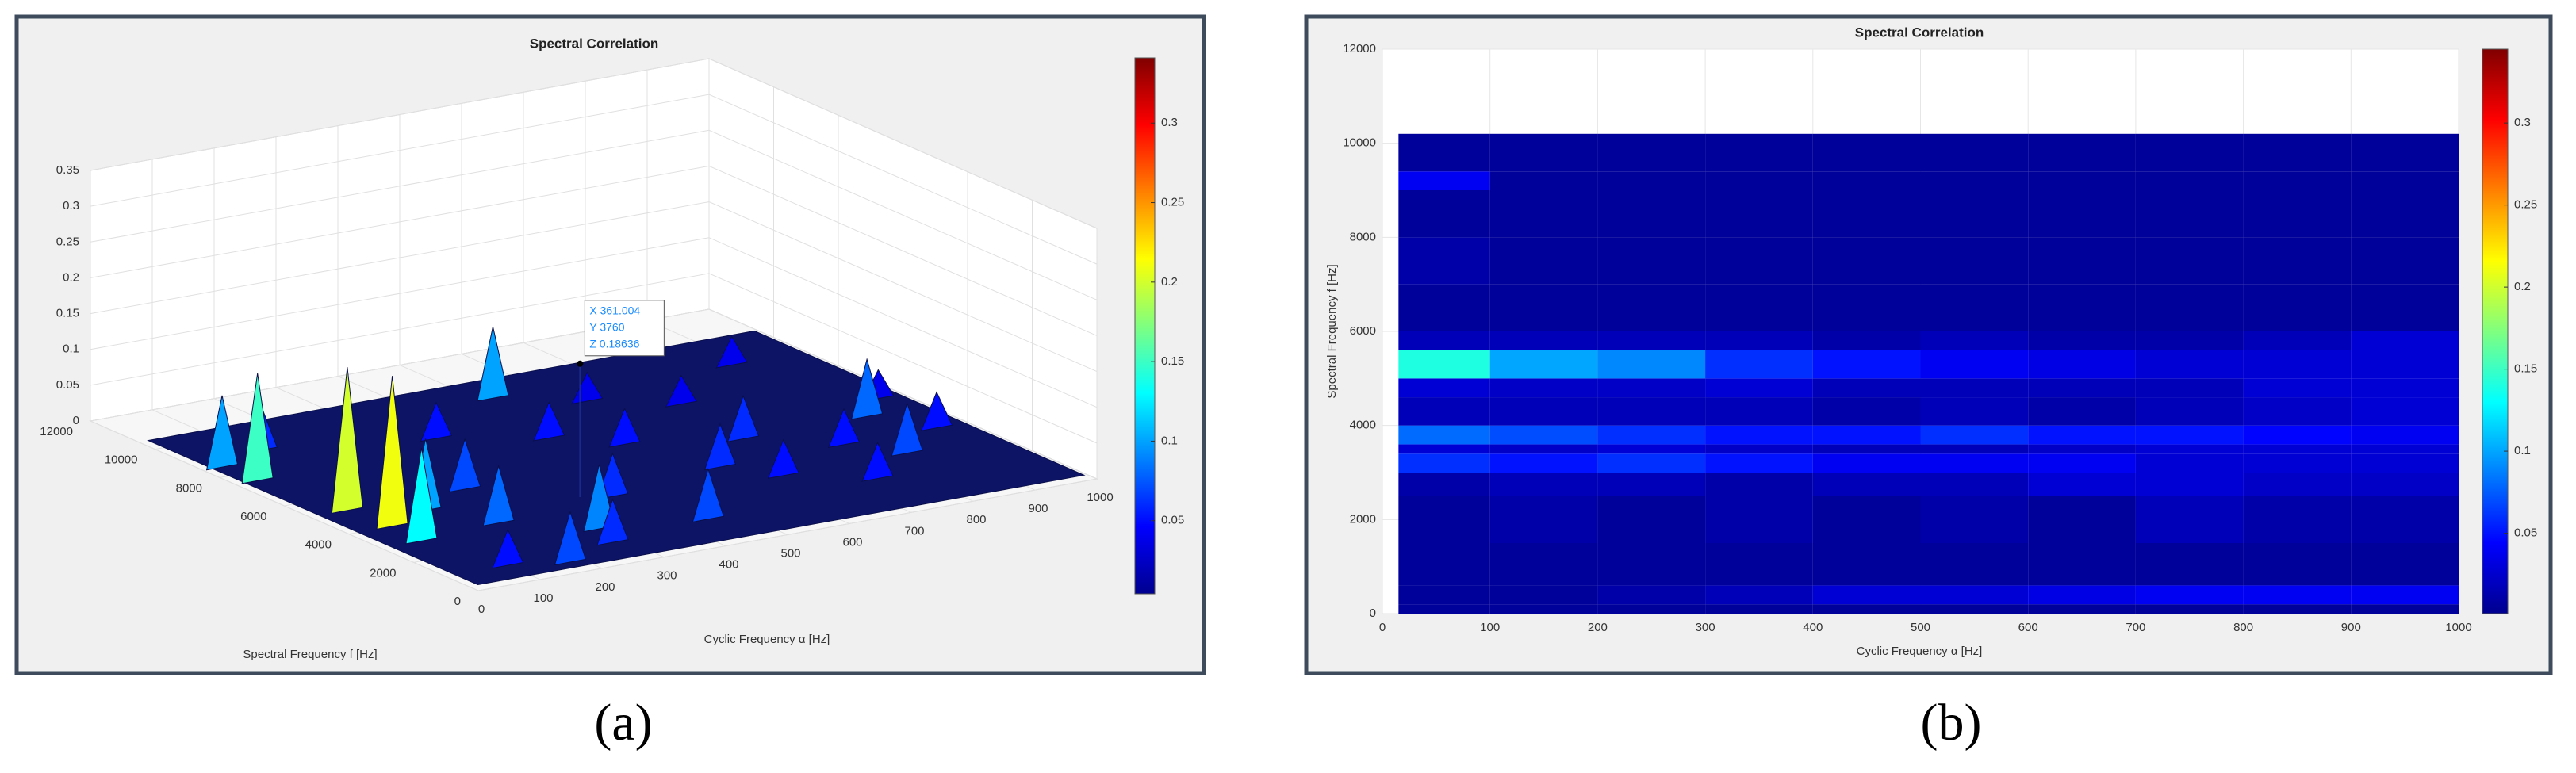 The width and height of the screenshot is (2576, 773). Describe the element at coordinates (1170, 282) in the screenshot. I see `colorbar-tick-label: 0.2` at that location.